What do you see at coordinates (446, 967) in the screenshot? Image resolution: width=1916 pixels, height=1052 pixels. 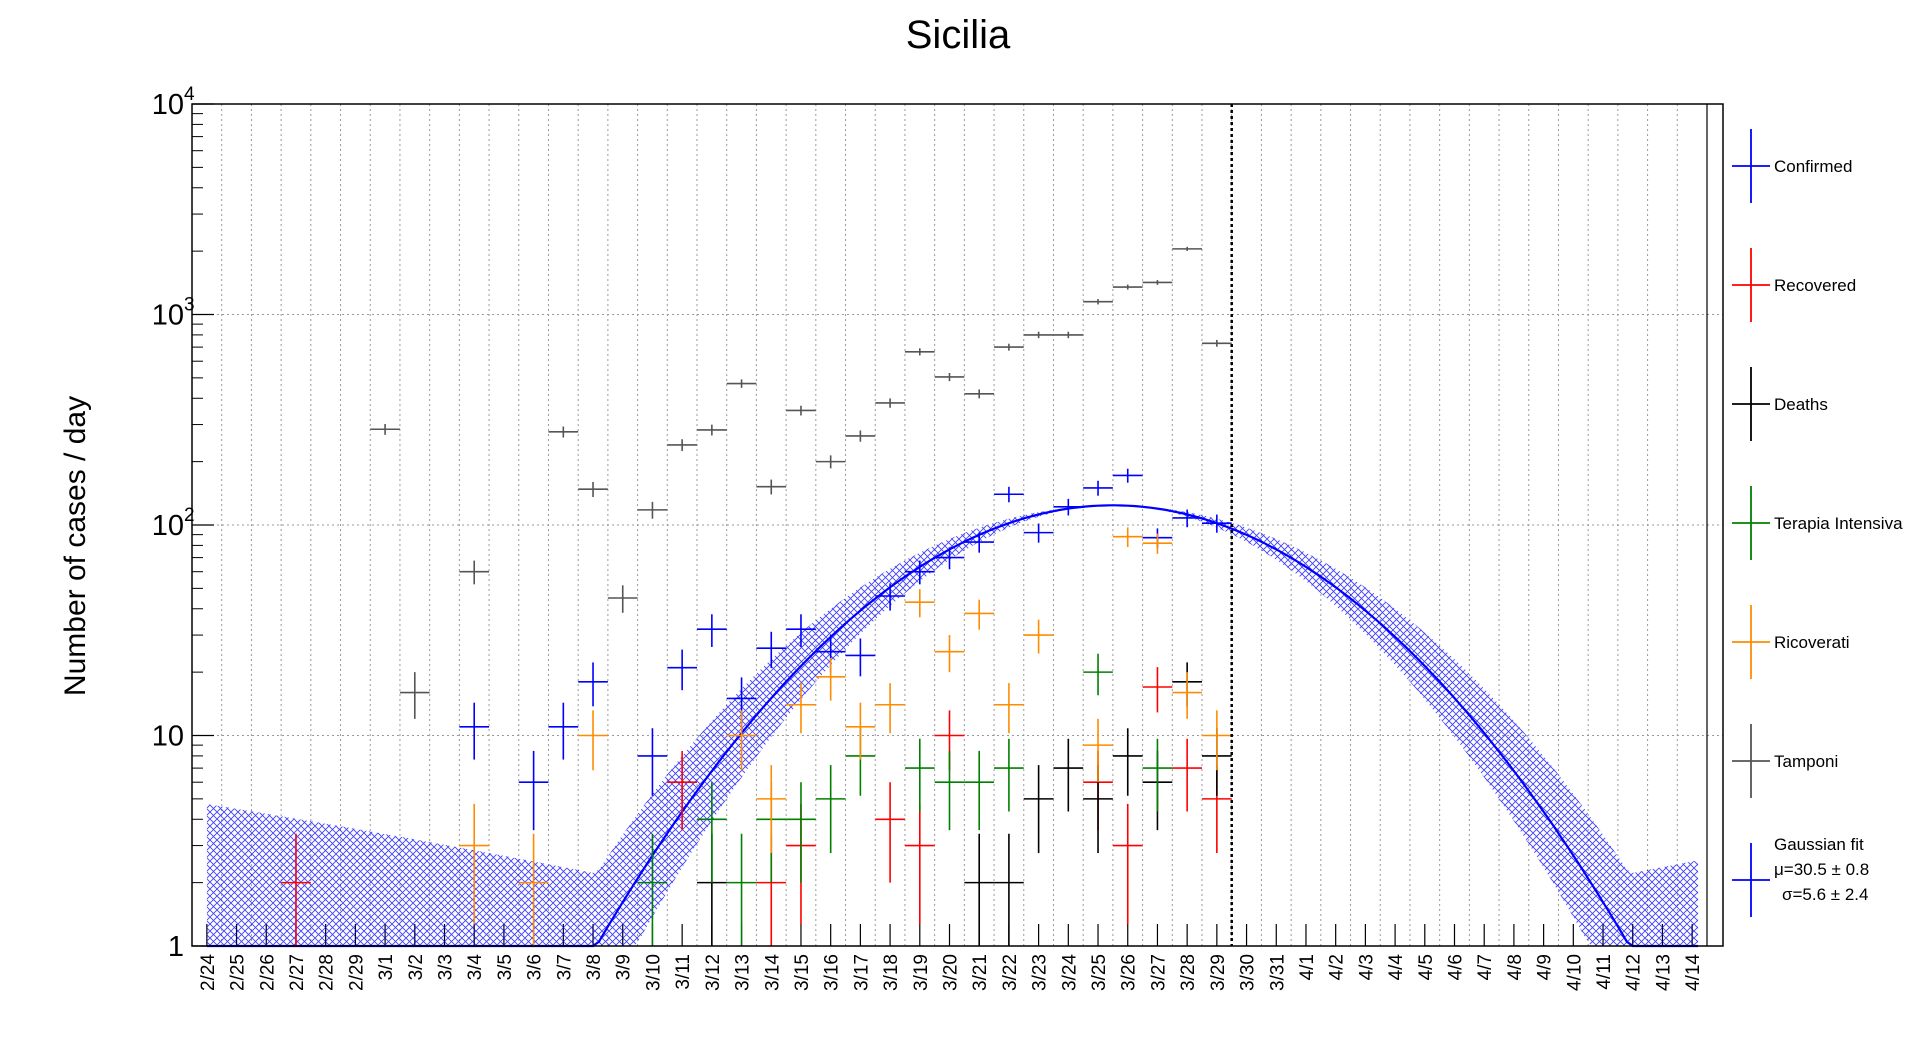 I see `x-tick-label: 3/3` at bounding box center [446, 967].